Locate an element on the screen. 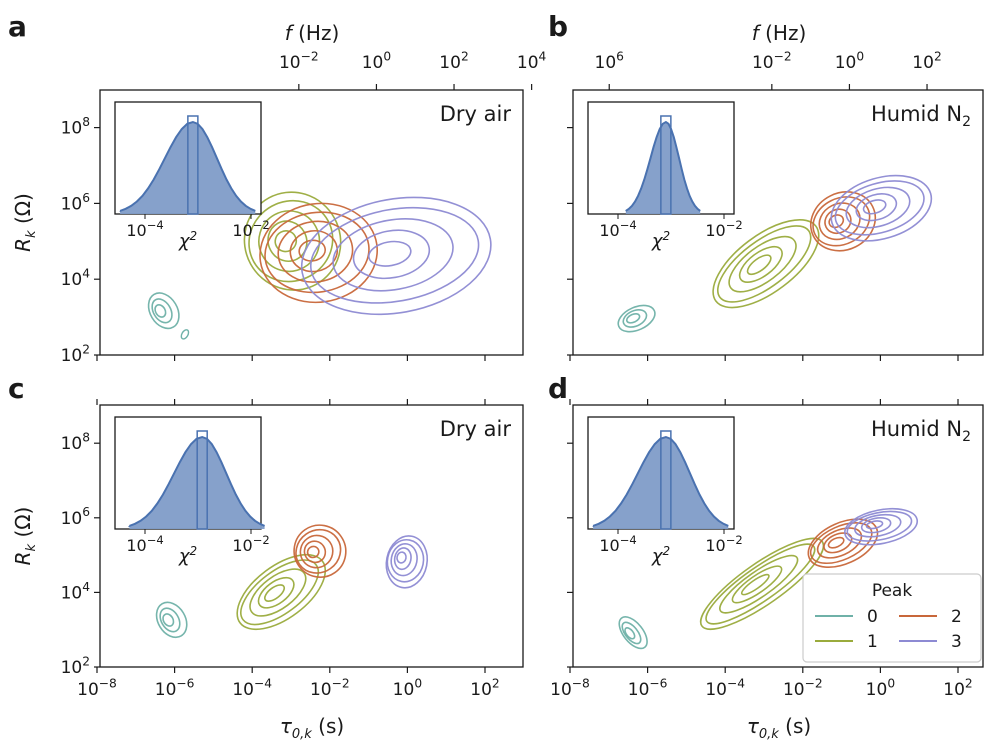 The image size is (985, 743). legend: Peak 0 1 2 3 is located at coordinates (892, 618).